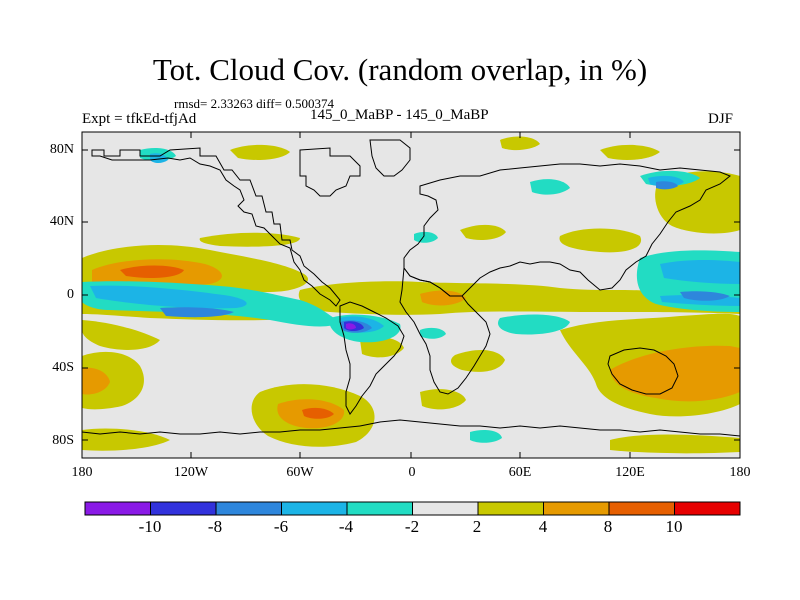 This screenshot has height=600, width=800. Describe the element at coordinates (281, 526) in the screenshot. I see `colorbar-label: -6` at that location.